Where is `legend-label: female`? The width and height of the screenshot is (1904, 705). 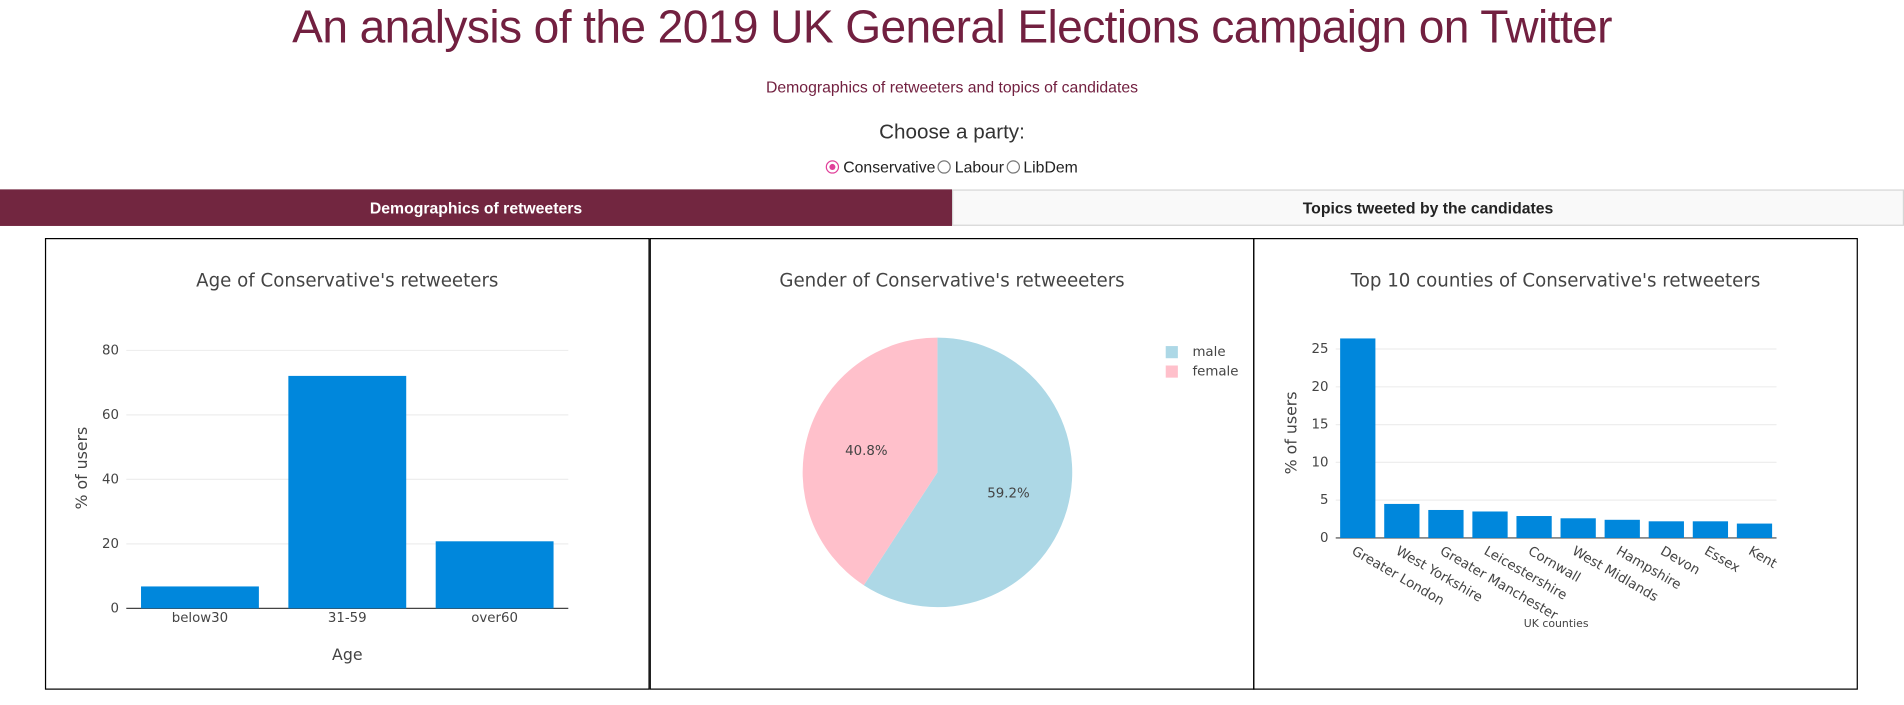 legend-label: female is located at coordinates (1215, 372).